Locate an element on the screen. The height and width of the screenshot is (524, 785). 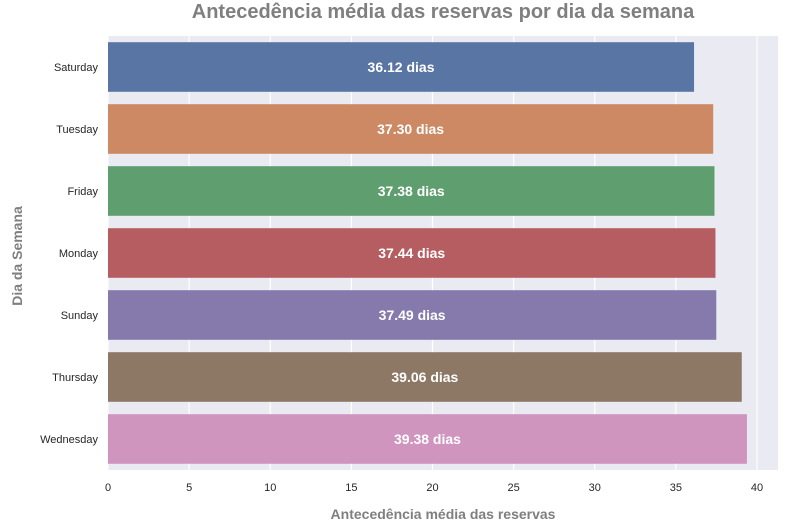
x-tick-label: 40 is located at coordinates (757, 488).